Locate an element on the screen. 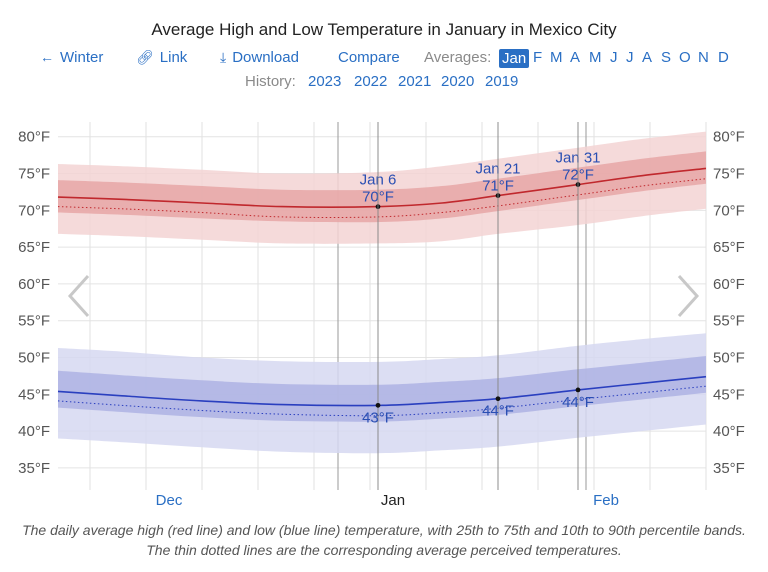 The image size is (768, 572). link-label: Link is located at coordinates (173, 57).